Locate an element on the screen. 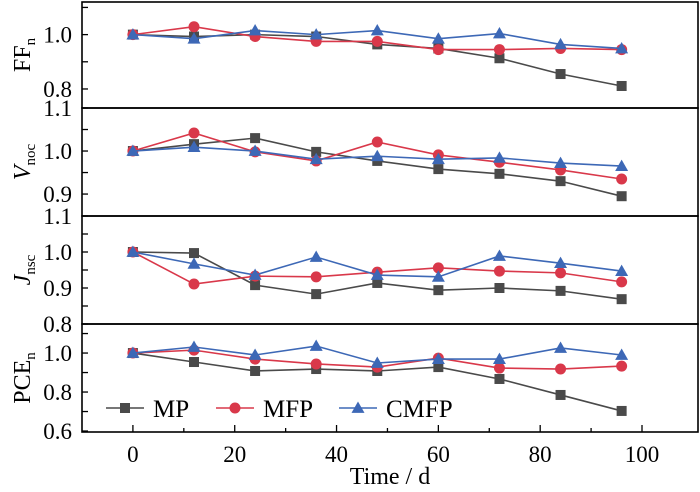  y-axis-label: FFn is located at coordinates (24, 54).